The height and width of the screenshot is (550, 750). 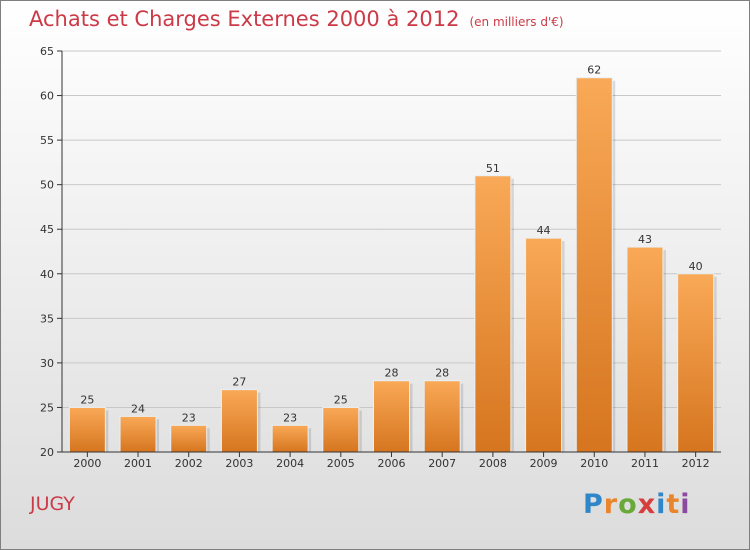 I want to click on chart-title-text: Achats et Charges Externes 2000 à 2012, so click(x=244, y=19).